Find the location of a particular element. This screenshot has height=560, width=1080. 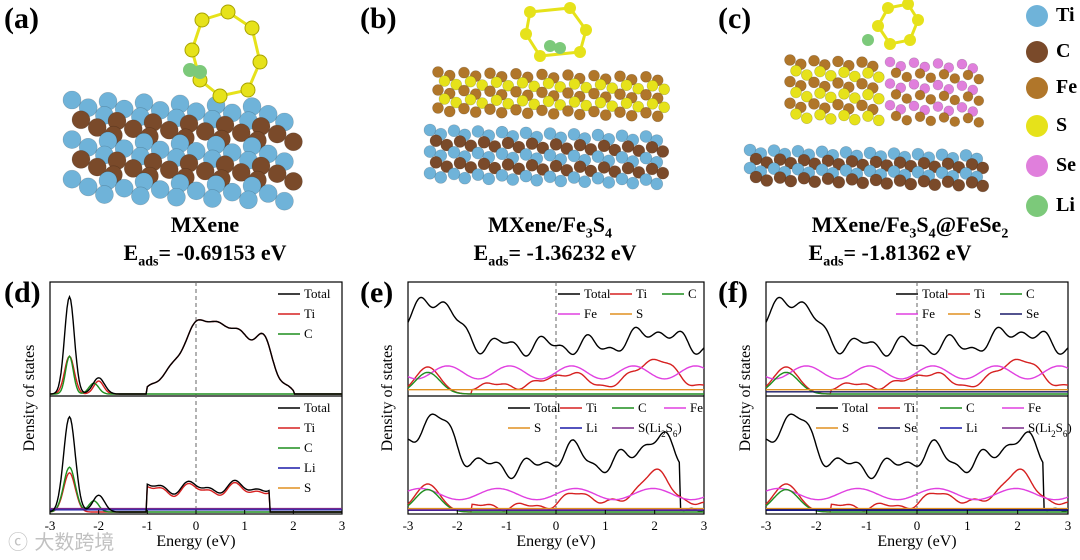

panel-label-d: (d) is located at coordinates (22, 292).